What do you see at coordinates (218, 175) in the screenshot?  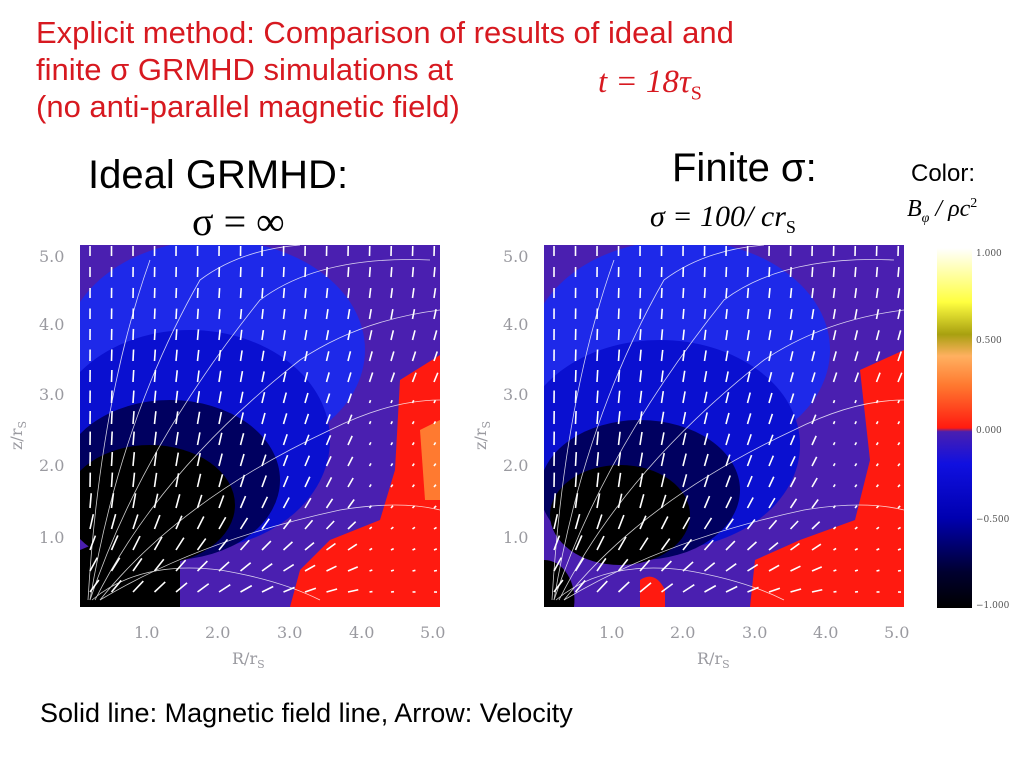 I see `ideal-grmhd-heading: Ideal GRMHD:` at bounding box center [218, 175].